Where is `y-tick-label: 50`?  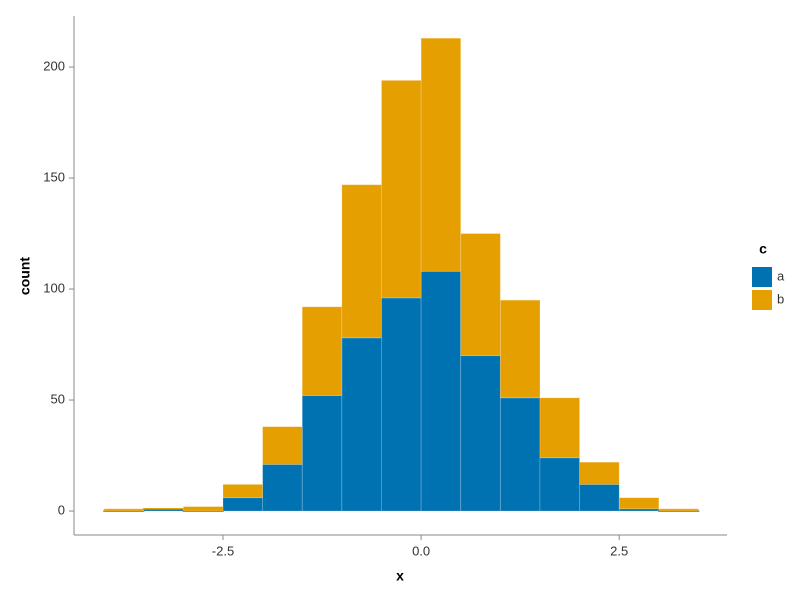 y-tick-label: 50 is located at coordinates (58, 398).